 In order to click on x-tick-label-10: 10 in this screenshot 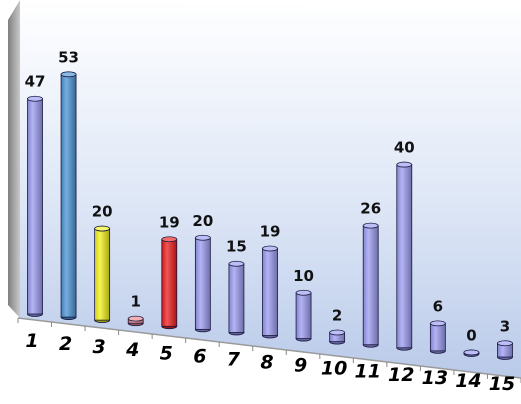, I will do `click(334, 369)`.